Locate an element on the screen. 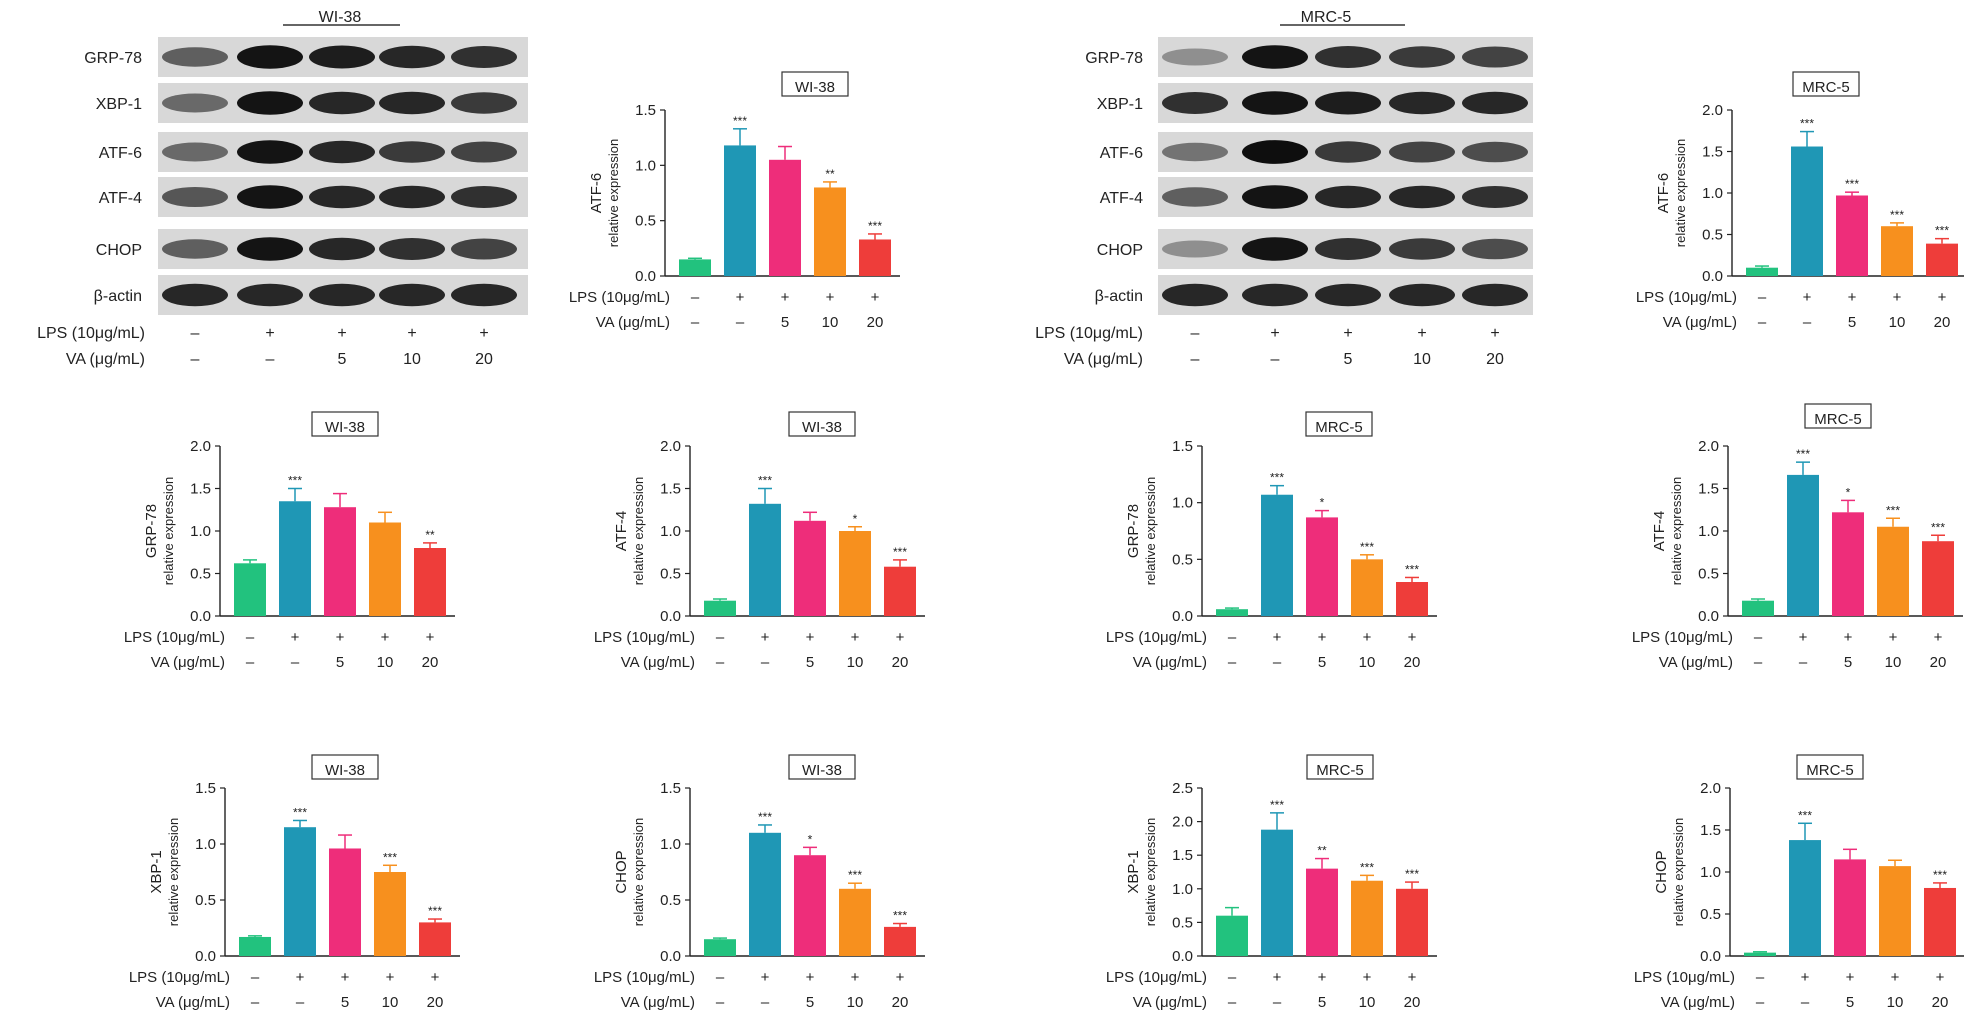 The width and height of the screenshot is (1964, 1032). chart-title: WI-38 is located at coordinates (345, 427).